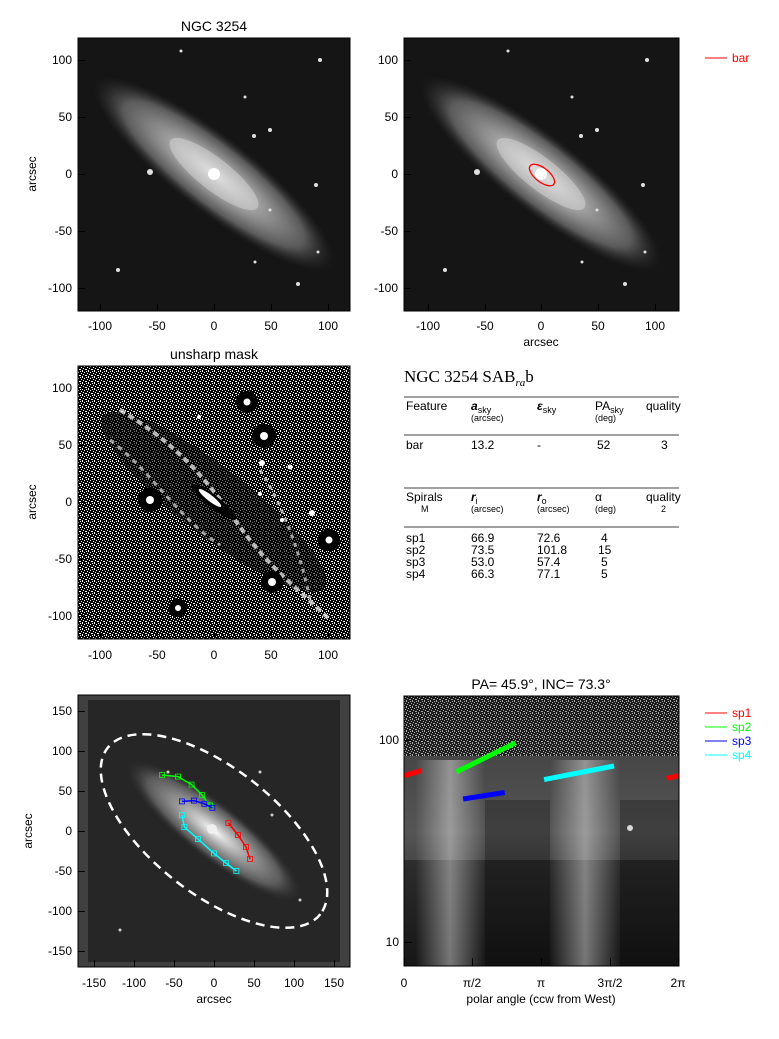  What do you see at coordinates (604, 445) in the screenshot?
I see `cell-pa: 52` at bounding box center [604, 445].